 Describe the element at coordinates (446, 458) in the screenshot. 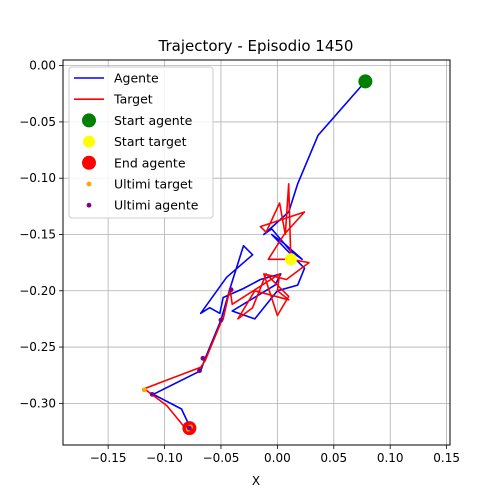

I see `x-tick-label: 0.15` at that location.